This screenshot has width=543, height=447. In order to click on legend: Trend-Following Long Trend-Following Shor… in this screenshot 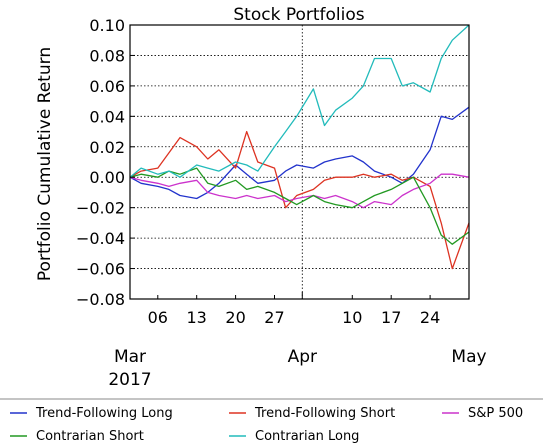, I will do `click(266, 425)`.